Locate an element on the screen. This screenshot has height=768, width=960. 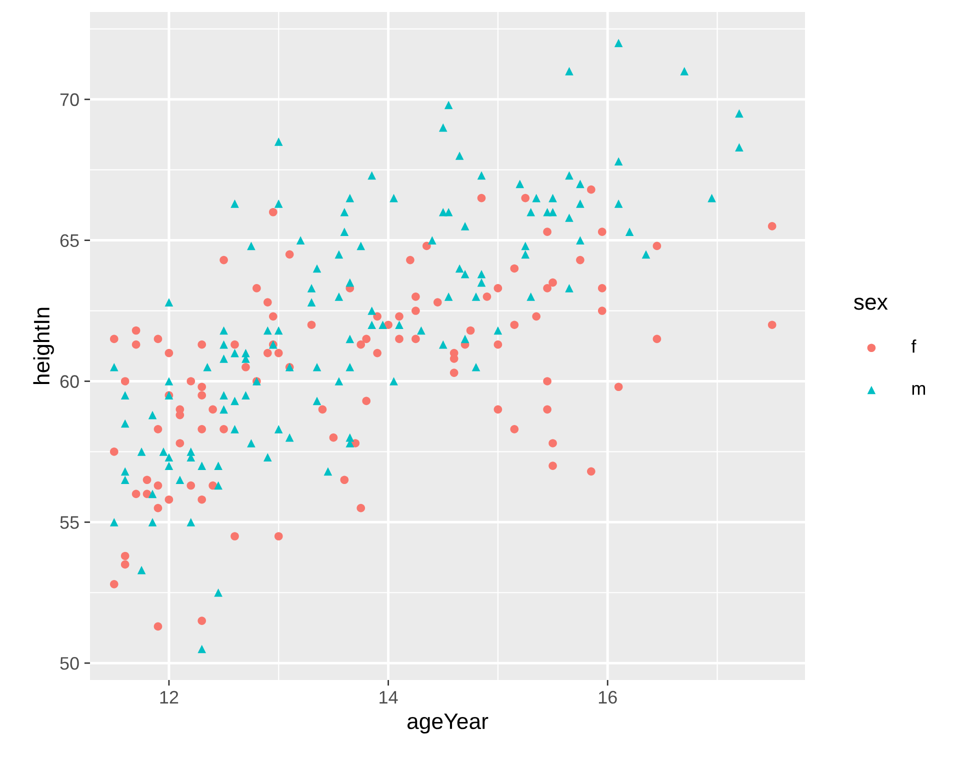
y-tick-label: 70 is located at coordinates (69, 99).